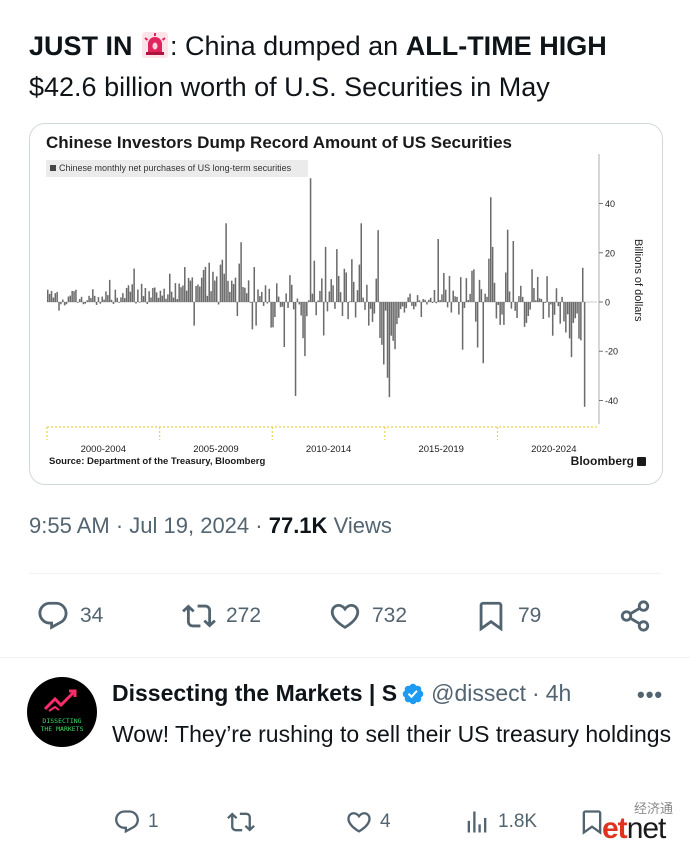 This screenshot has width=690, height=846. I want to click on verified-badge-icon, so click(413, 694).